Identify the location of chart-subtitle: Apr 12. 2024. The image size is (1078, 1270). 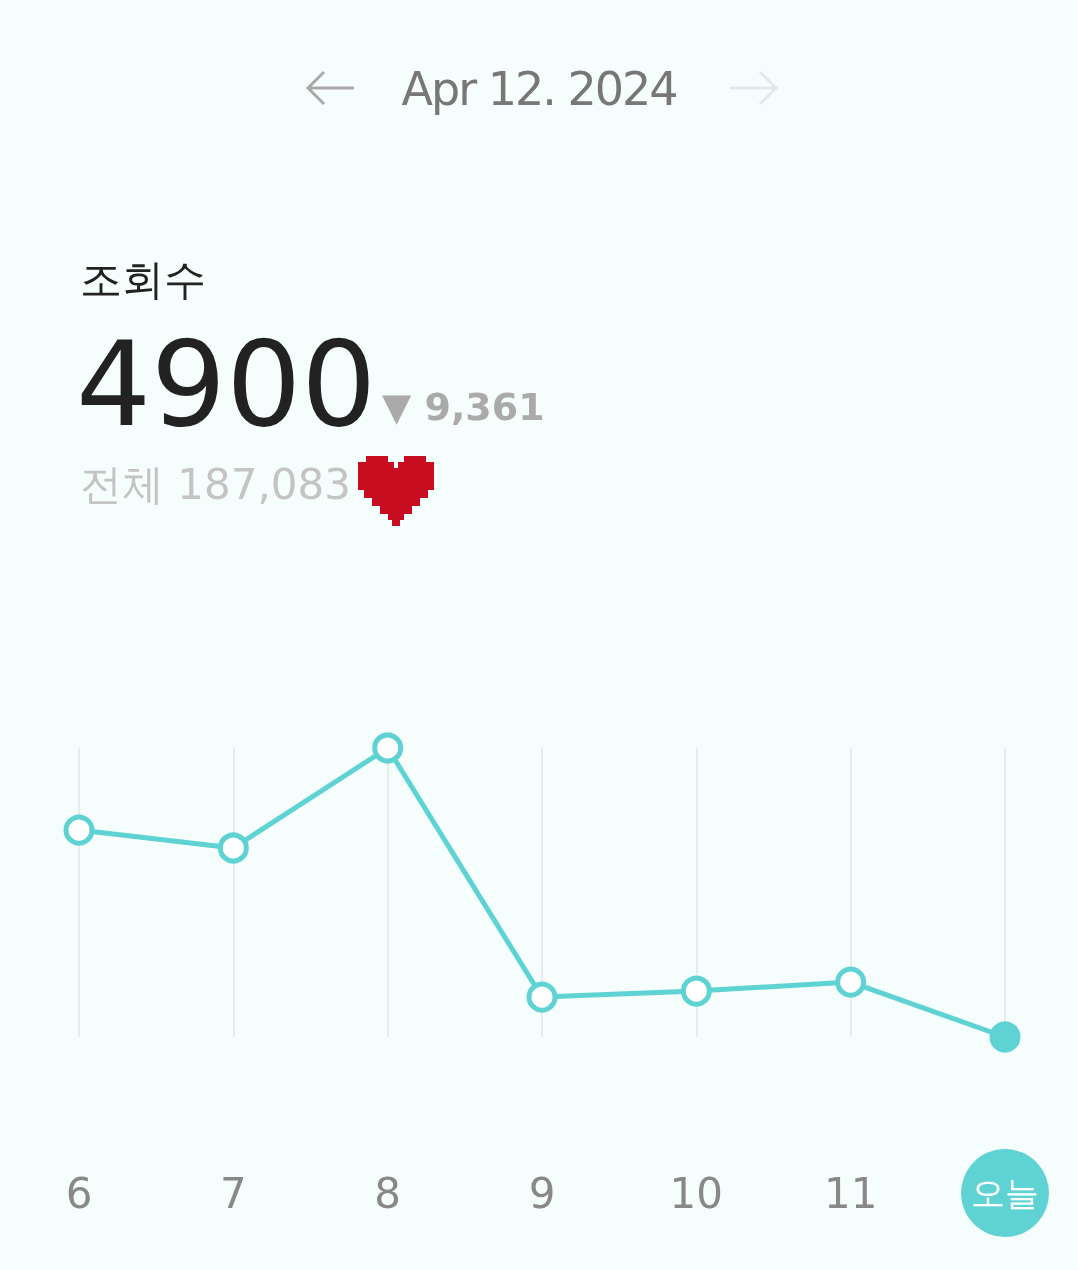
(539, 89).